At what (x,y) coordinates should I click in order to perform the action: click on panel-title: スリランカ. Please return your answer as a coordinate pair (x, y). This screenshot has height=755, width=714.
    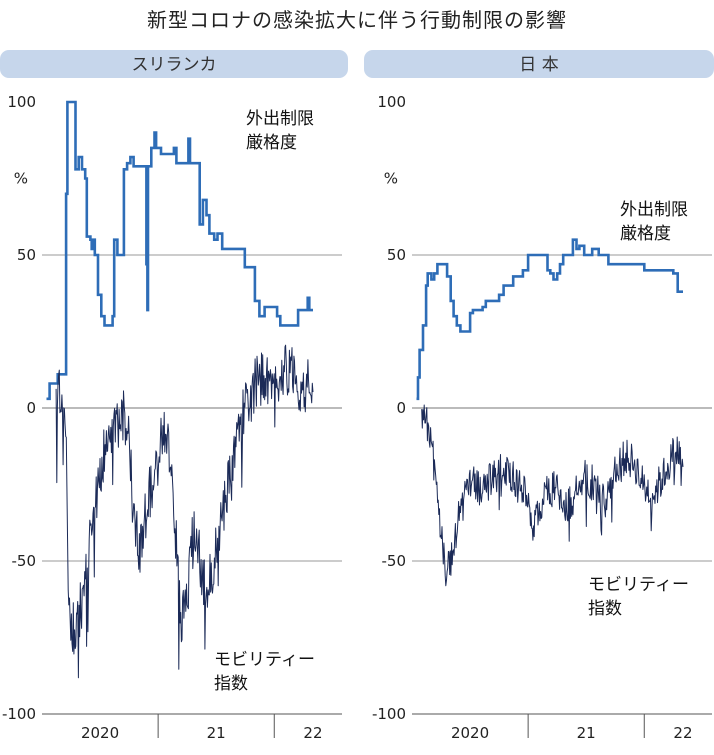
    Looking at the image, I should click on (174, 65).